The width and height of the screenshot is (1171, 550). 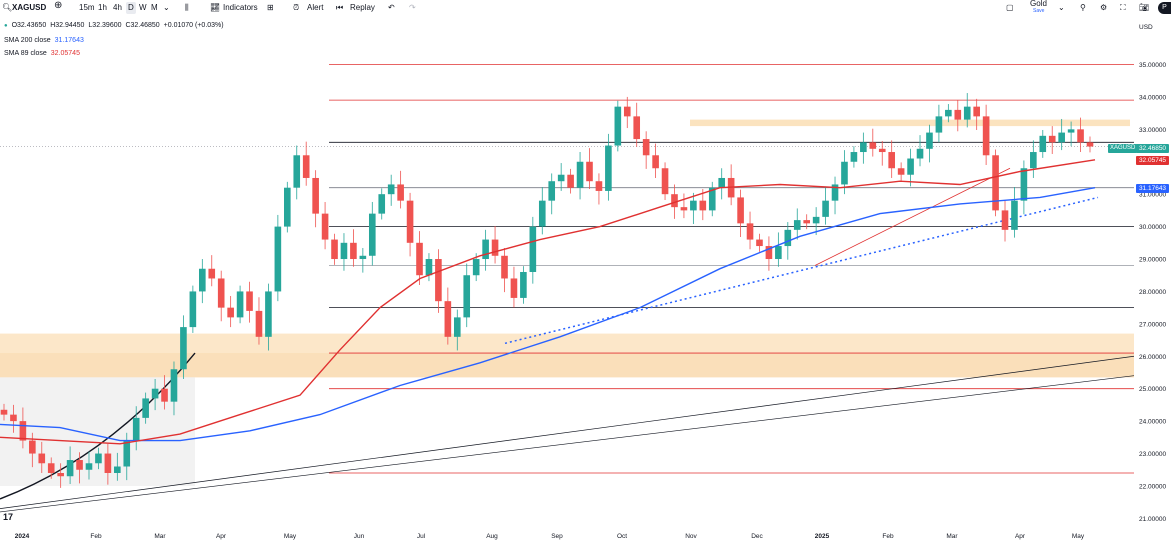 What do you see at coordinates (1146, 27) in the screenshot?
I see `currency-label: USD` at bounding box center [1146, 27].